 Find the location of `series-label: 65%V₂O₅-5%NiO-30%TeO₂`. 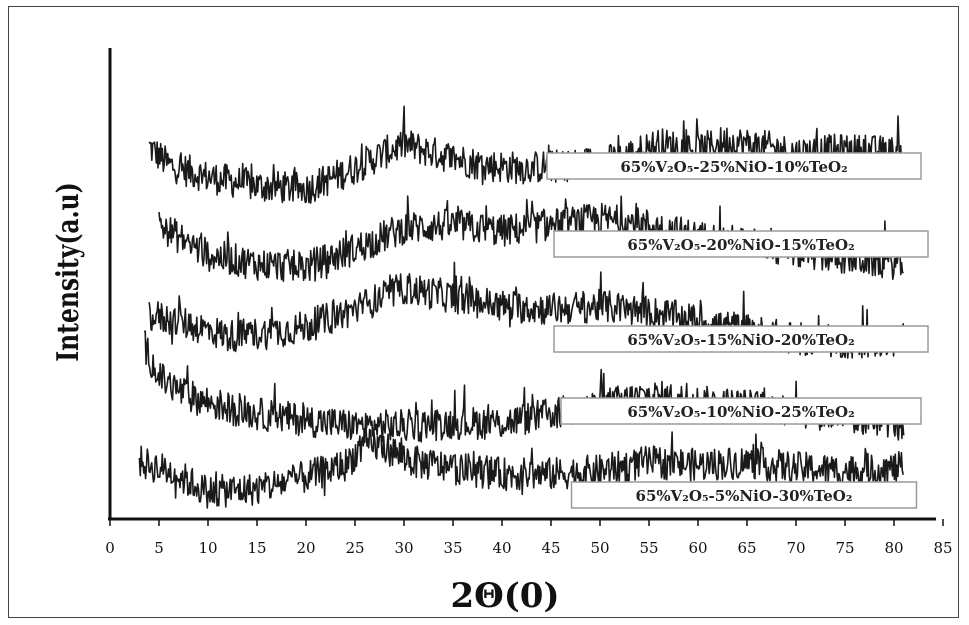

series-label: 65%V₂O₅-5%NiO-30%TeO₂ is located at coordinates (744, 496).